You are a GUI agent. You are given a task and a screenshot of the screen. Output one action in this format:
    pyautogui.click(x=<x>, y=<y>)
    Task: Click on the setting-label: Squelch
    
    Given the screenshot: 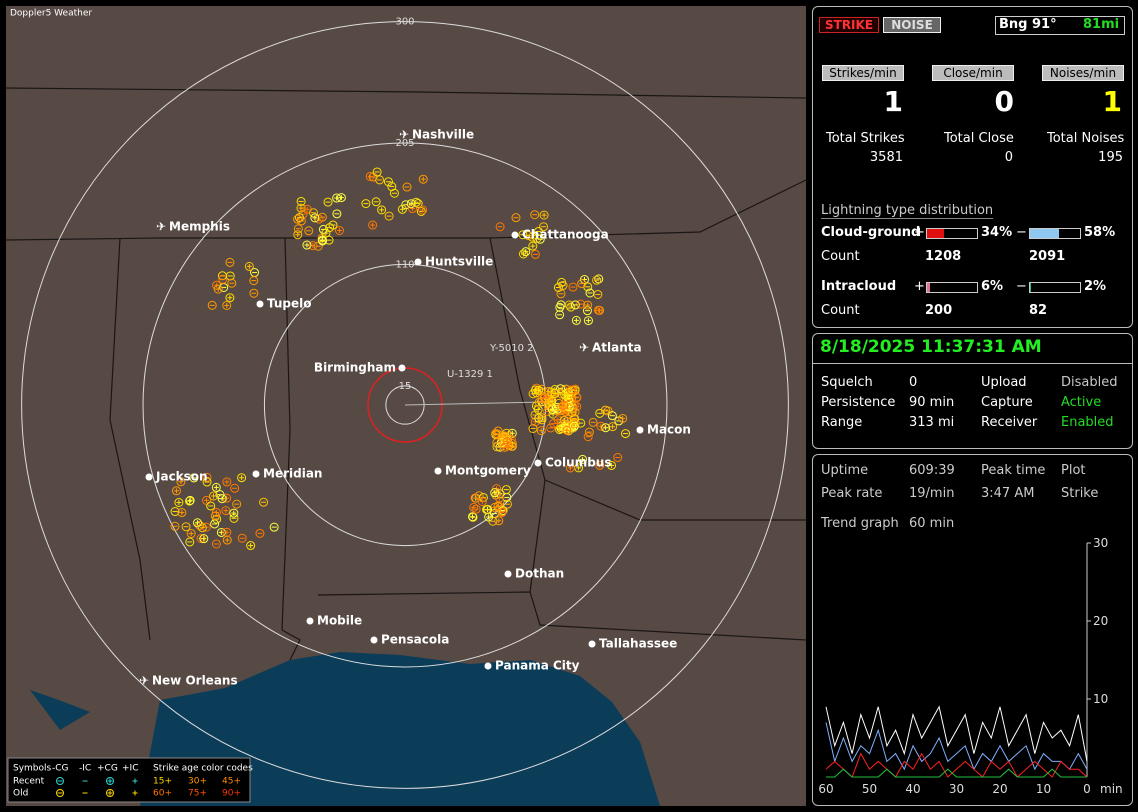 What is the action you would take?
    pyautogui.click(x=847, y=382)
    